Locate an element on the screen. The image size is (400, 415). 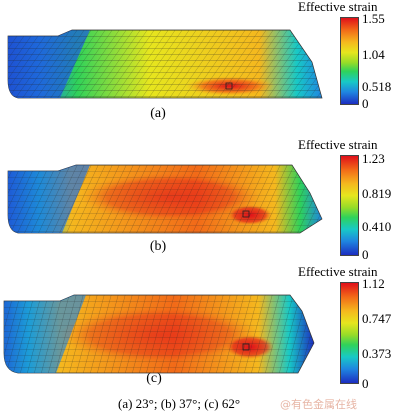
strain-contour-plot-a is located at coordinates (165, 64).